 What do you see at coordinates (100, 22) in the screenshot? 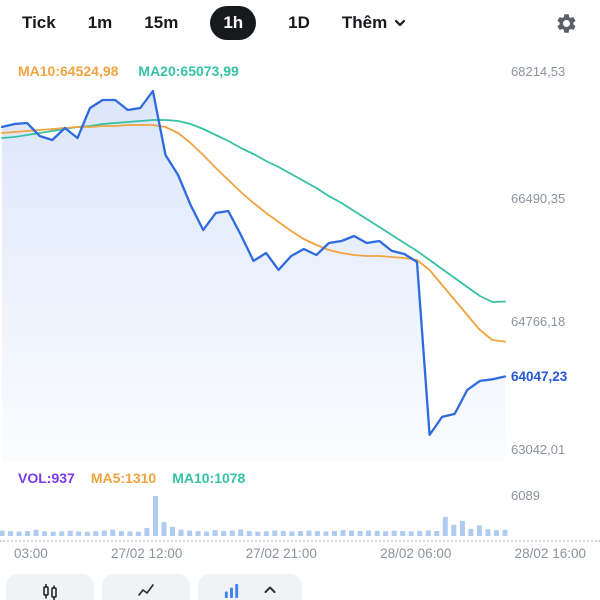
I see `tab-1m: 1m` at bounding box center [100, 22].